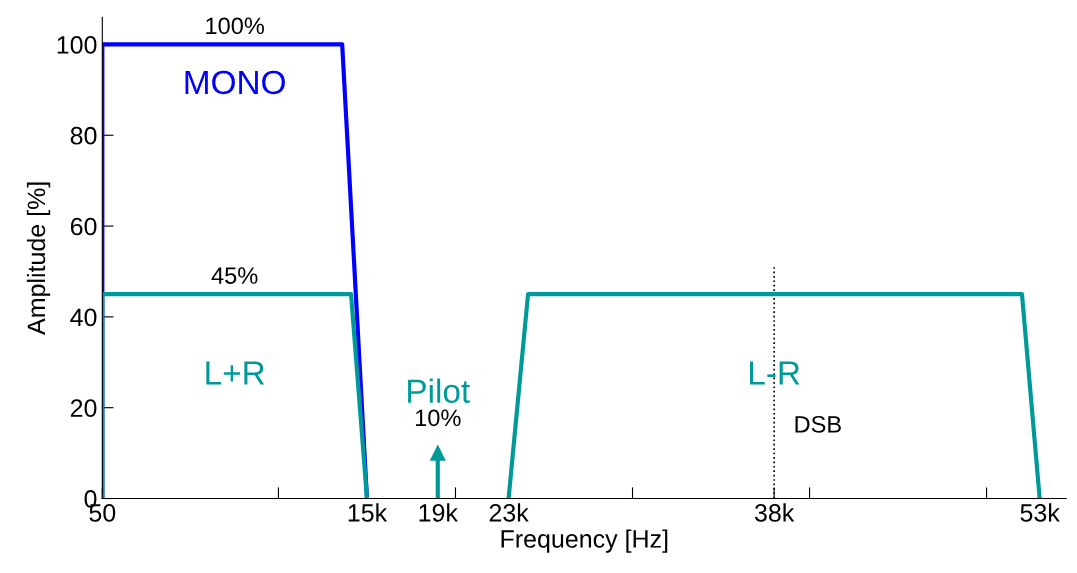  I want to click on series-label: MONO, so click(235, 82).